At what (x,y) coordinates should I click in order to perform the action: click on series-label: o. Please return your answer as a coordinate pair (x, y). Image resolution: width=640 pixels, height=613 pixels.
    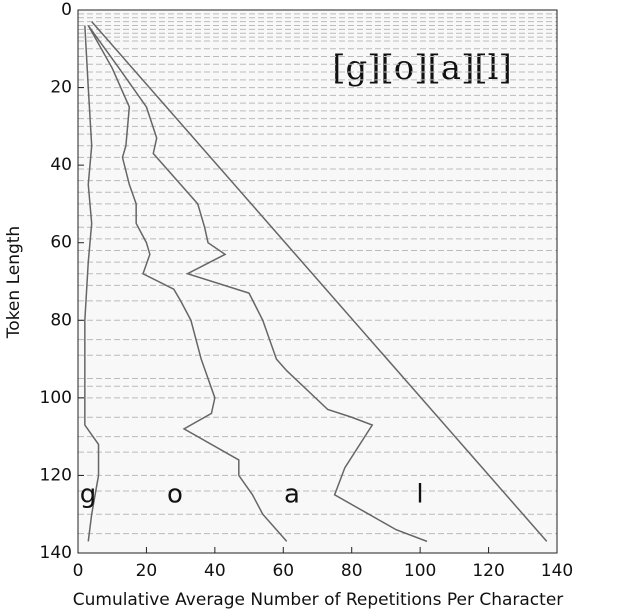
    Looking at the image, I should click on (175, 495).